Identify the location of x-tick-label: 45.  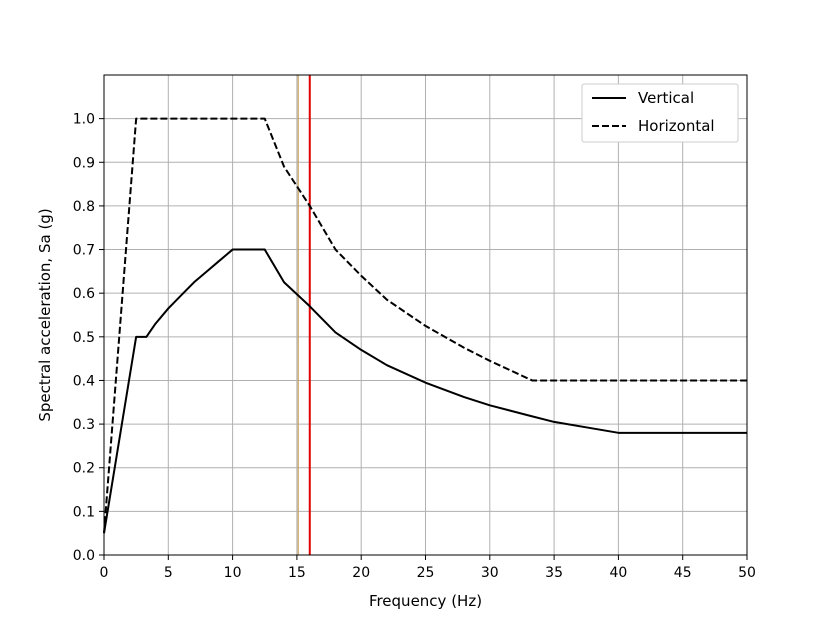
(683, 573).